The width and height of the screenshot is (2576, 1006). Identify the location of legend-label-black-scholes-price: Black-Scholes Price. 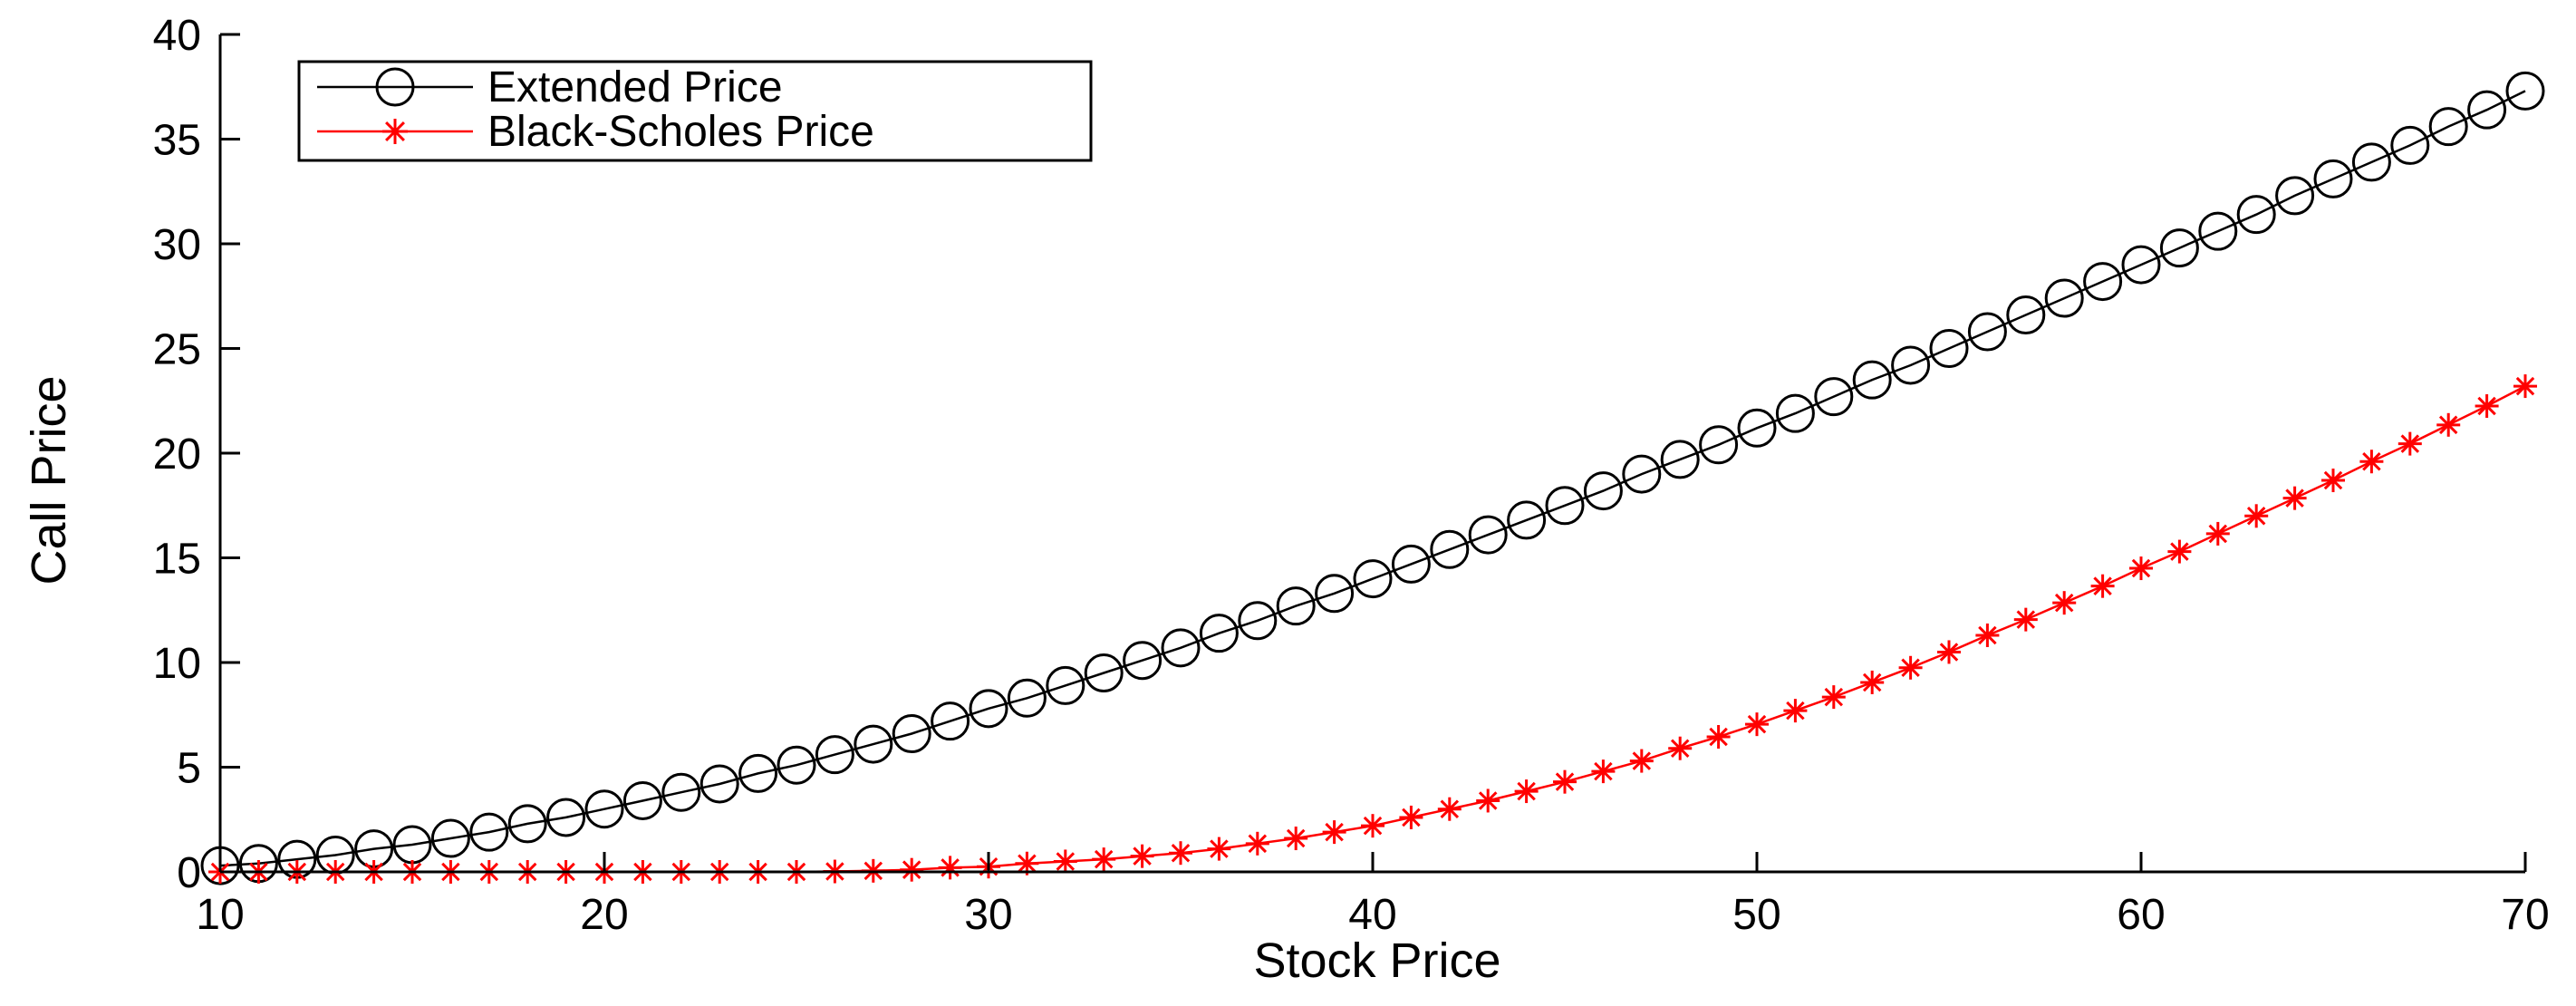
(680, 132).